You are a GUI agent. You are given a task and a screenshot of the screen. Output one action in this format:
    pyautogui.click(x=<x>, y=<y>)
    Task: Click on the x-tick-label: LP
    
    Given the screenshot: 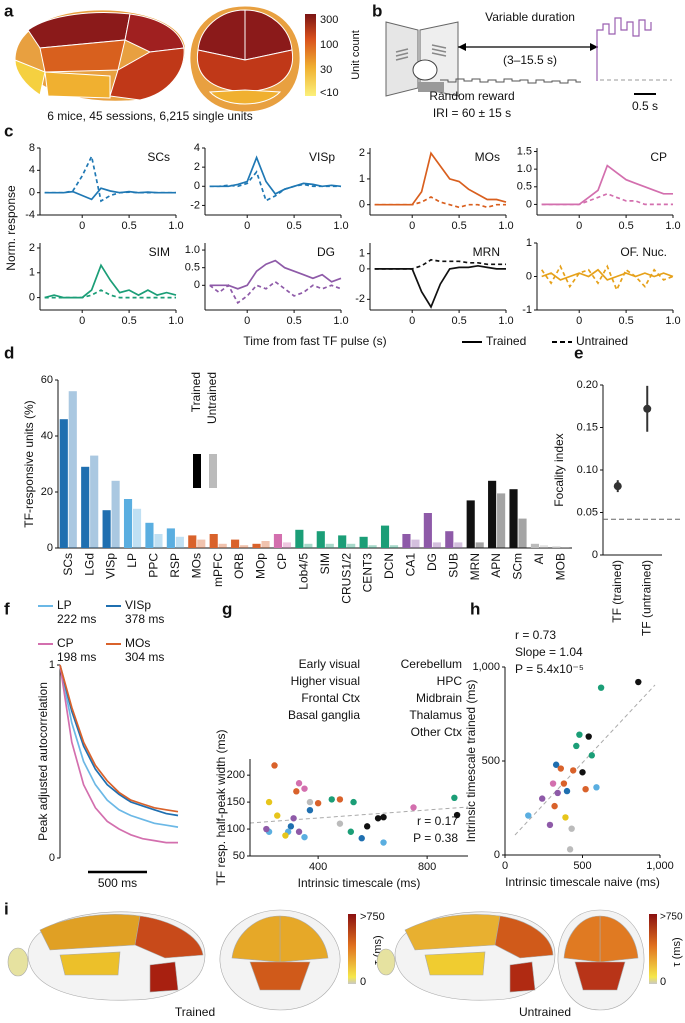 What is the action you would take?
    pyautogui.click(x=132, y=560)
    